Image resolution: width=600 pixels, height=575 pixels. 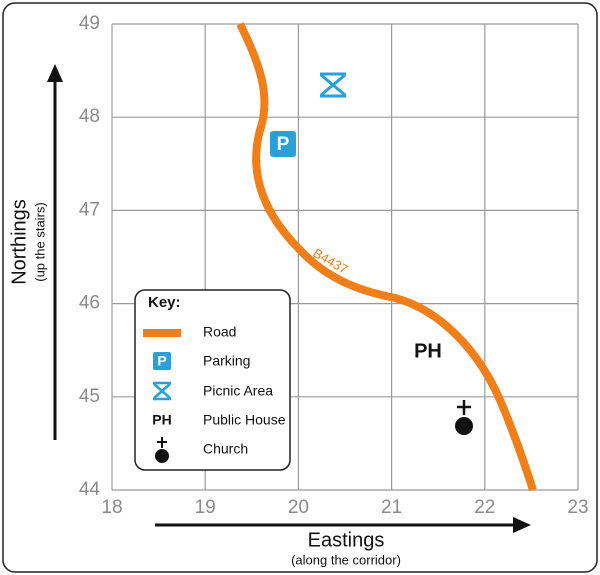 What do you see at coordinates (226, 361) in the screenshot?
I see `key-label: Parking` at bounding box center [226, 361].